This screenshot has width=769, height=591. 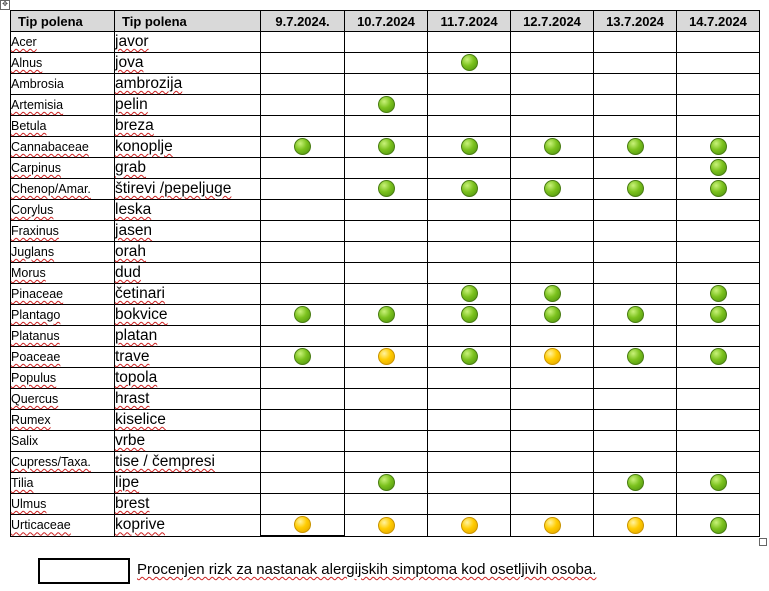 I want to click on local-name: topola, so click(x=136, y=377).